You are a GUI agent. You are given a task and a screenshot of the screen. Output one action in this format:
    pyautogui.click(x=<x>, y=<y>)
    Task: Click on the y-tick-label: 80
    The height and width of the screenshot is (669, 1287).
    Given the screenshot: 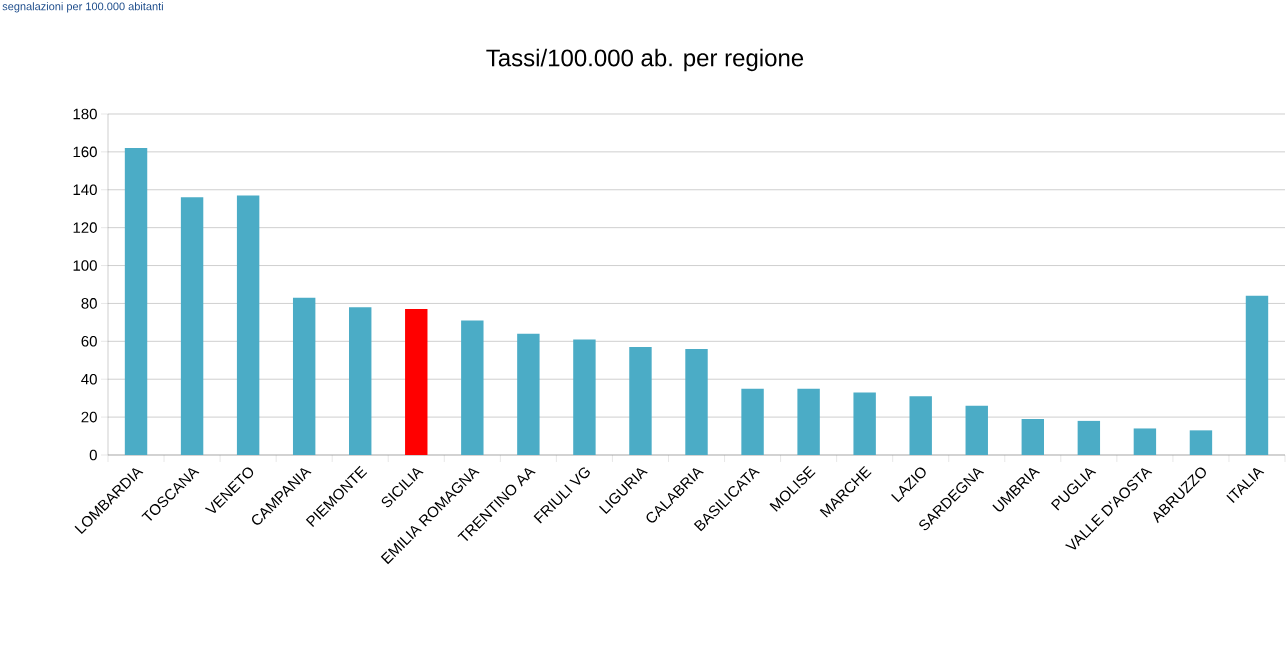 What is the action you would take?
    pyautogui.click(x=89, y=303)
    